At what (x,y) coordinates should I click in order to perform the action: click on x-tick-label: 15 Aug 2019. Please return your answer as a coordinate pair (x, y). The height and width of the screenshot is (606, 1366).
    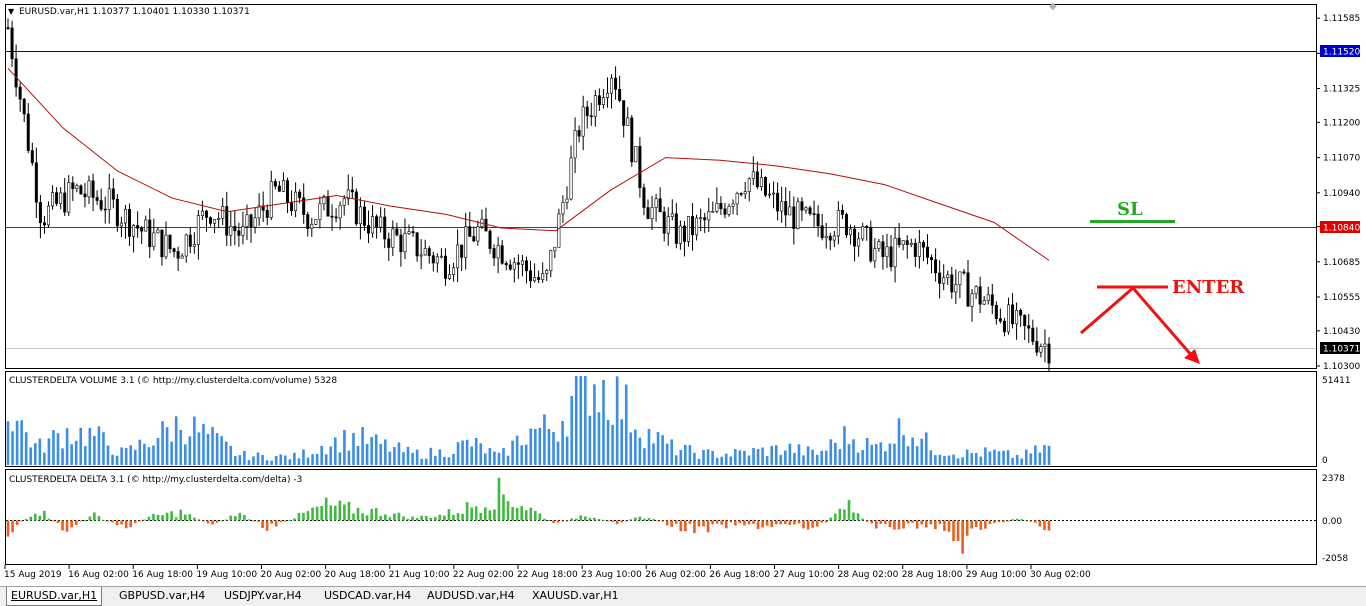
    Looking at the image, I should click on (33, 575).